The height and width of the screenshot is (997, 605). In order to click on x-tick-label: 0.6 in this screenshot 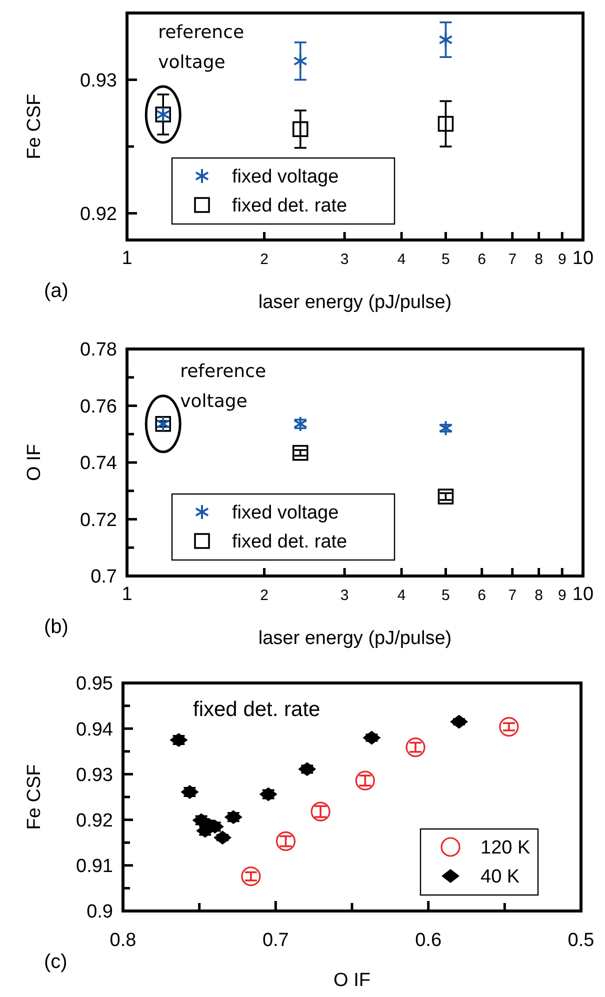, I will do `click(428, 940)`.